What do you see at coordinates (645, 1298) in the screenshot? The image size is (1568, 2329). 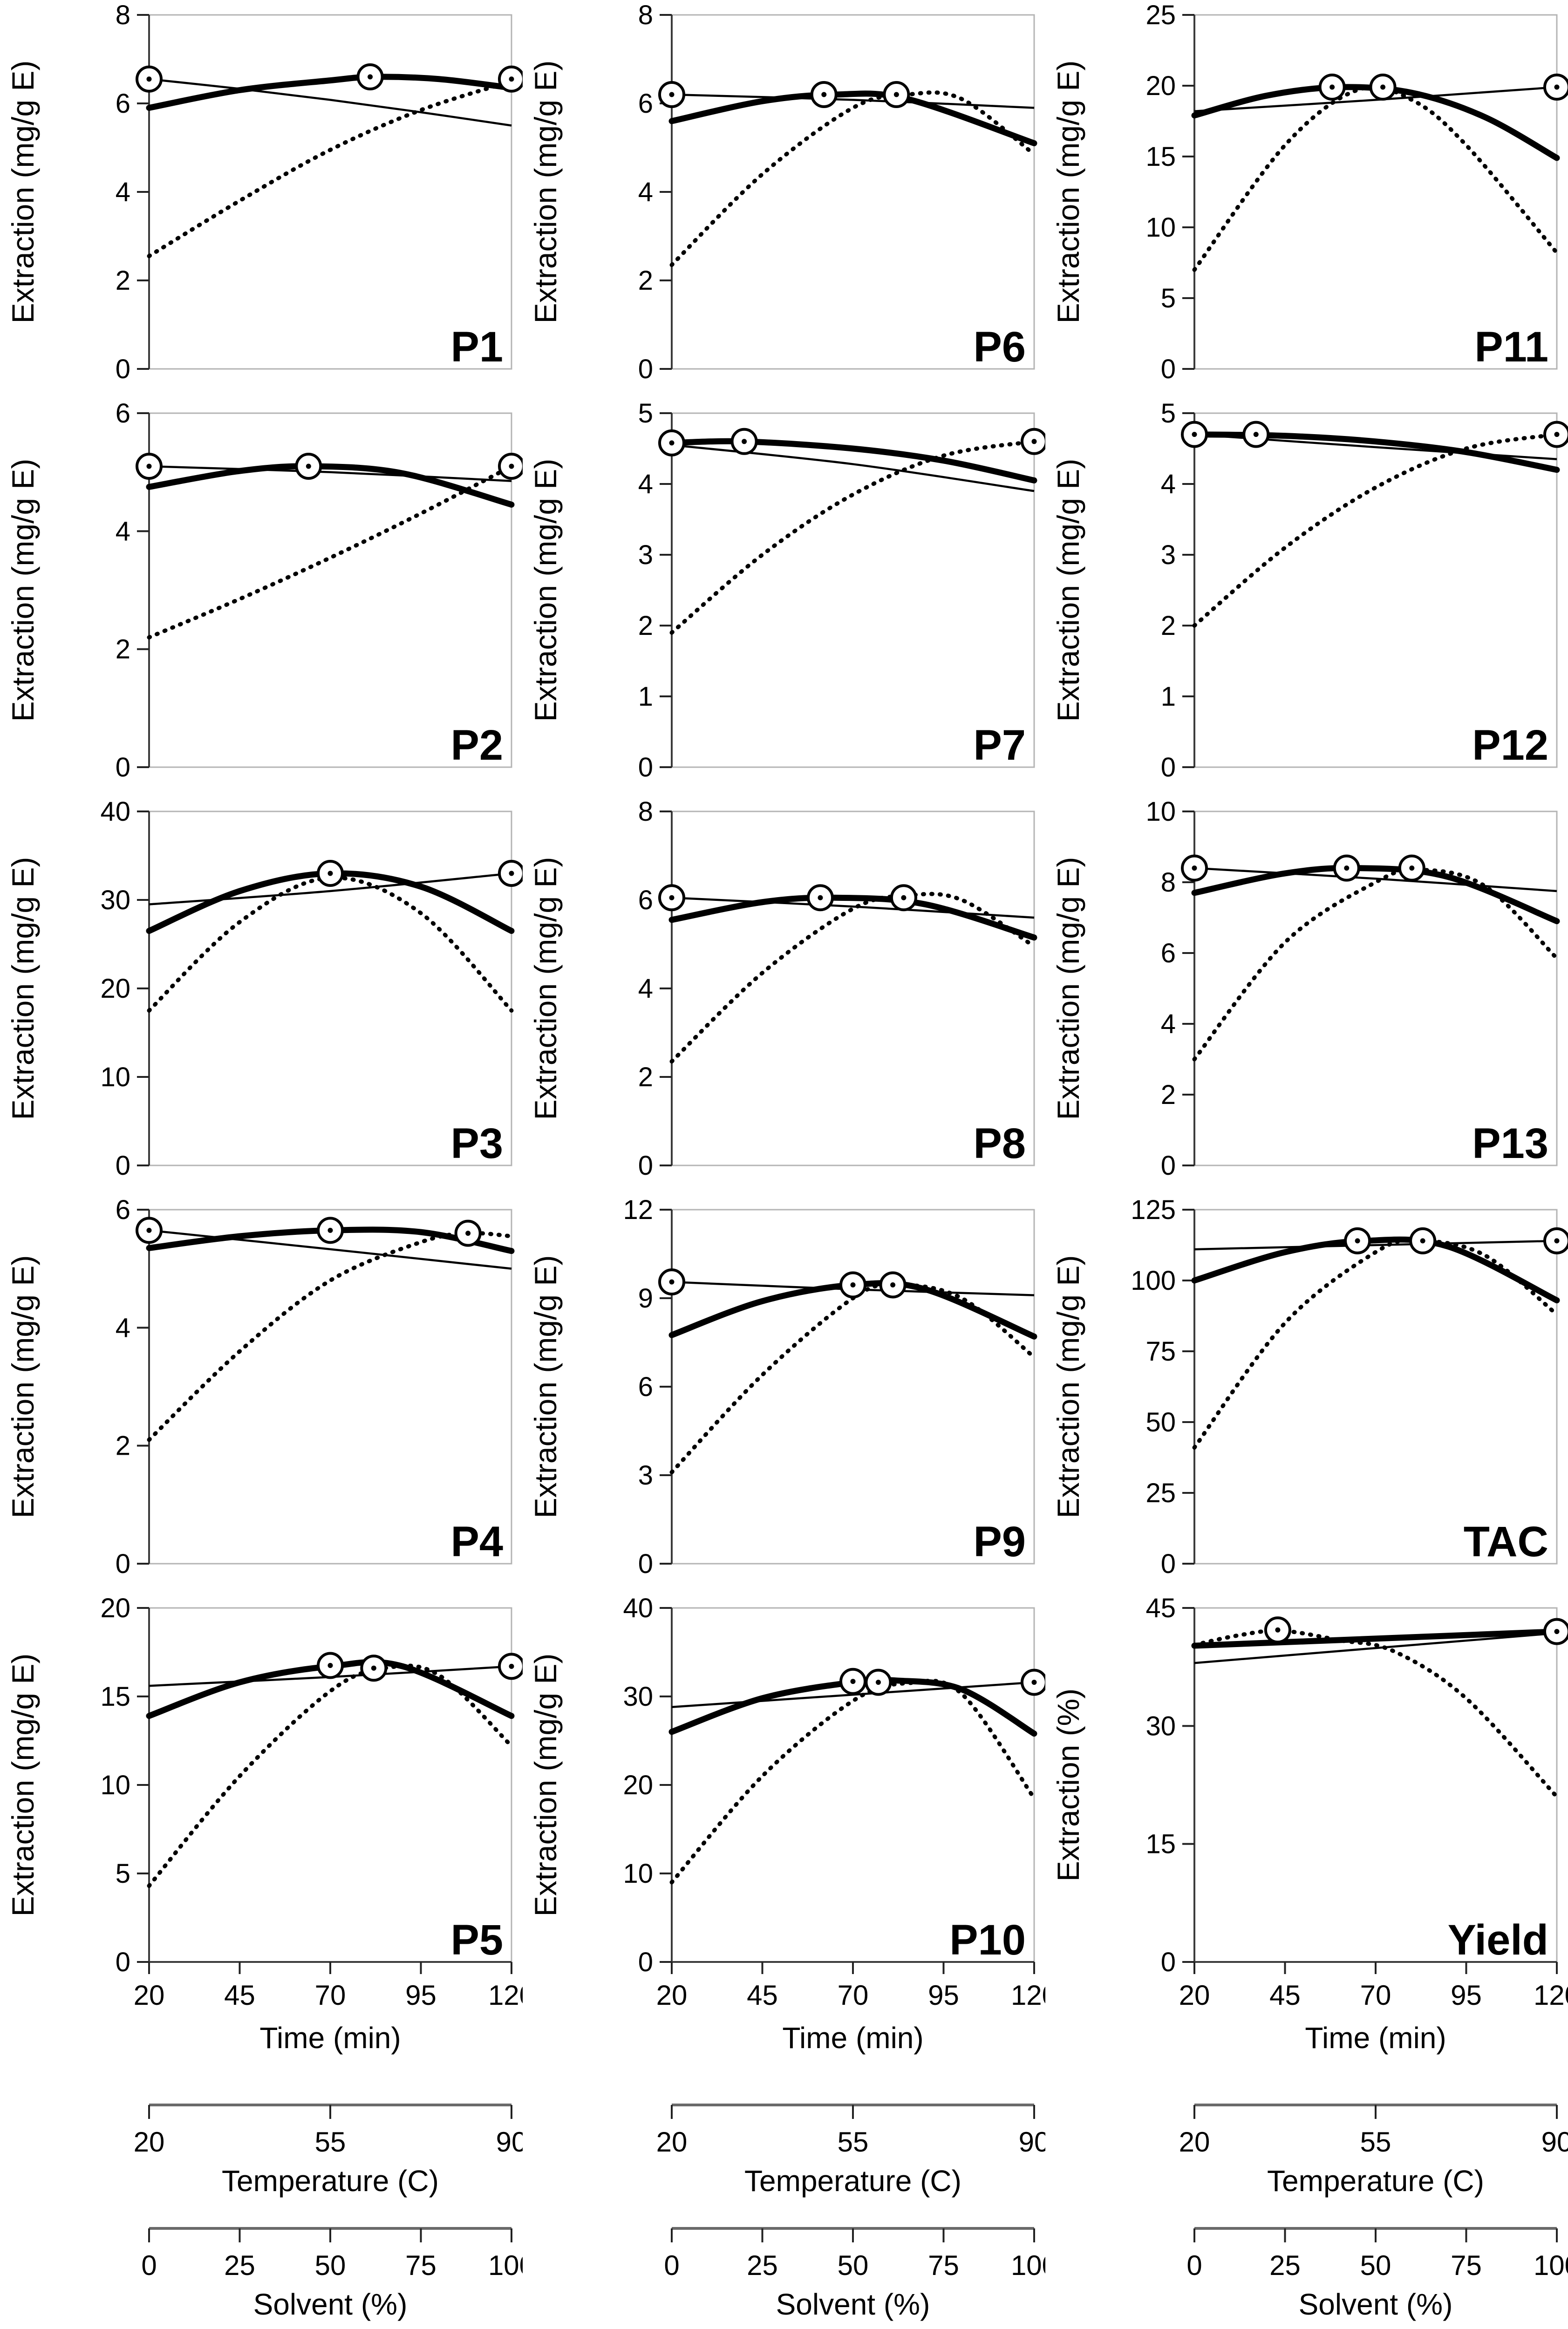 I see `y-tick-label: 9` at bounding box center [645, 1298].